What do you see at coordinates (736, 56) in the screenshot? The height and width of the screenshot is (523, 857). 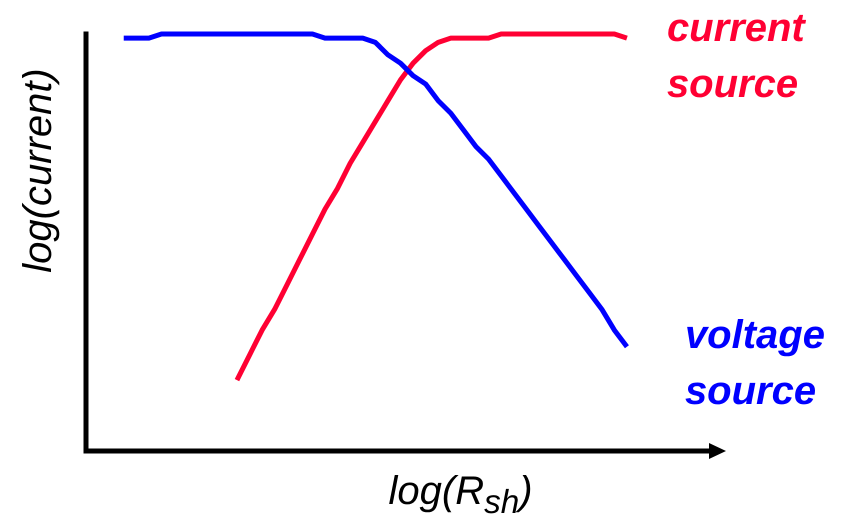 I see `series-label: current source` at bounding box center [736, 56].